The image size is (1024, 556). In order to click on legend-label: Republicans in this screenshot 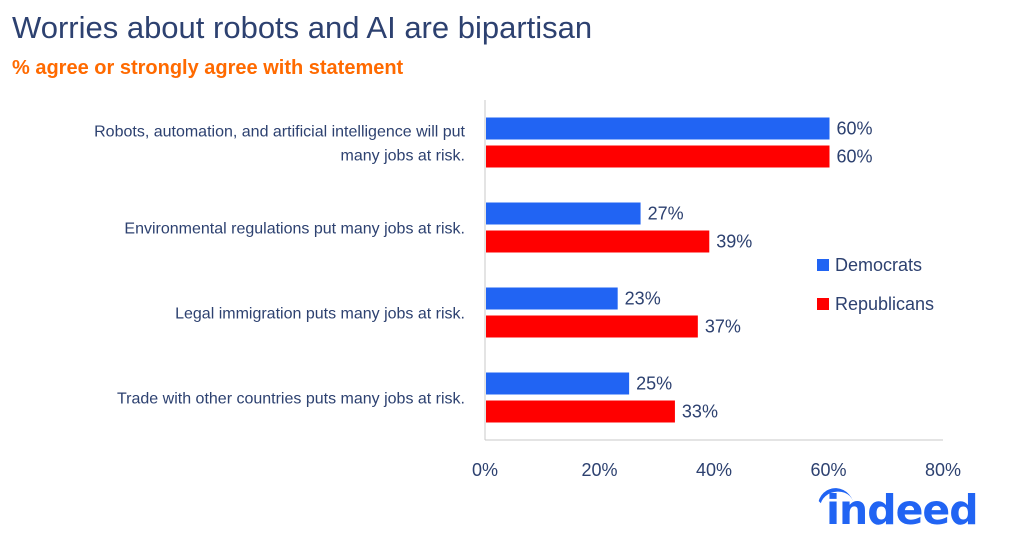, I will do `click(884, 304)`.